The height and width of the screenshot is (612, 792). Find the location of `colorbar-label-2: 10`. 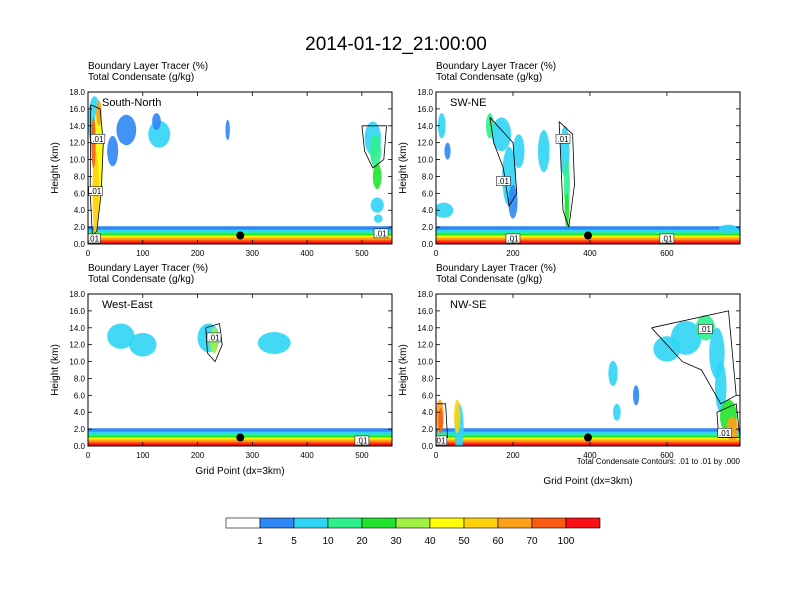

colorbar-label-2: 10 is located at coordinates (328, 541).